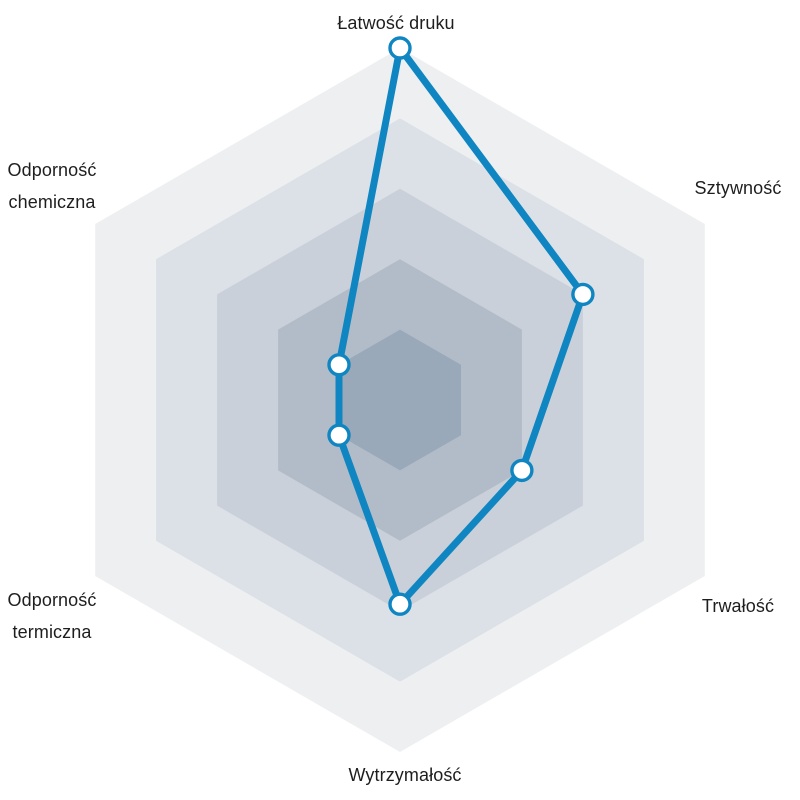 Image resolution: width=800 pixels, height=800 pixels. I want to click on axis-label-sztywnosc: Sztywność, so click(738, 188).